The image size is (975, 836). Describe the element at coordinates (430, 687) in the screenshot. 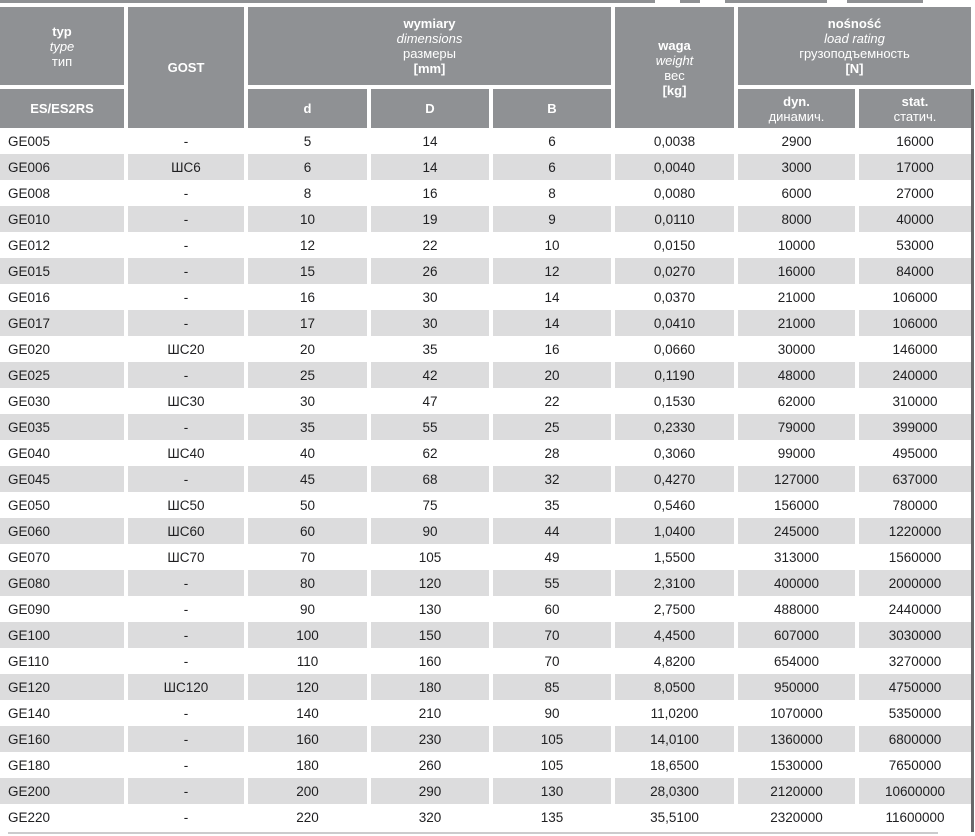

I see `cell-D: 180` at that location.